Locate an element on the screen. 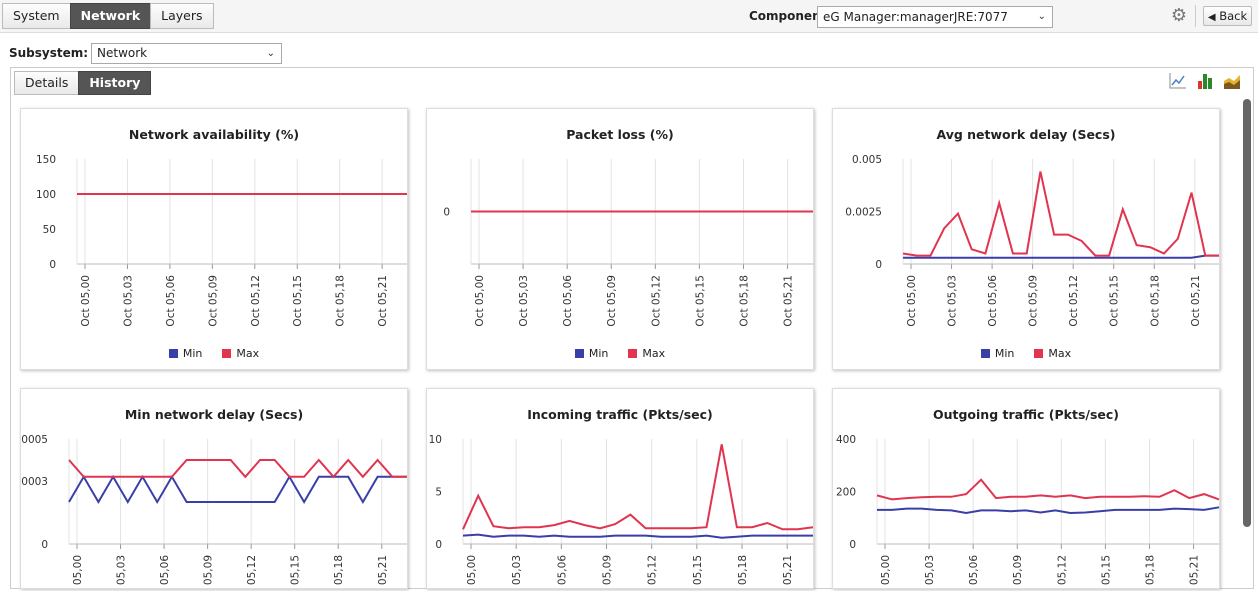 The image size is (1258, 591). view-tabs: System Network Layers is located at coordinates (108, 16).